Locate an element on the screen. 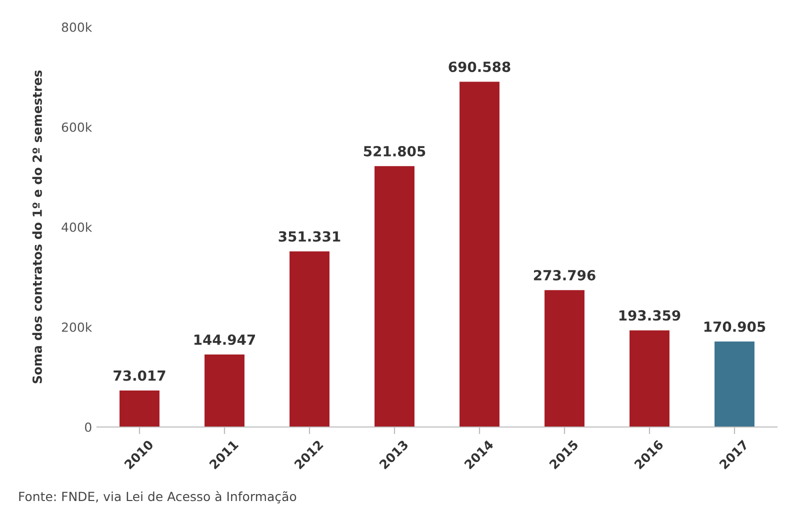 The width and height of the screenshot is (785, 509). y-tick-label: 800k is located at coordinates (77, 27).